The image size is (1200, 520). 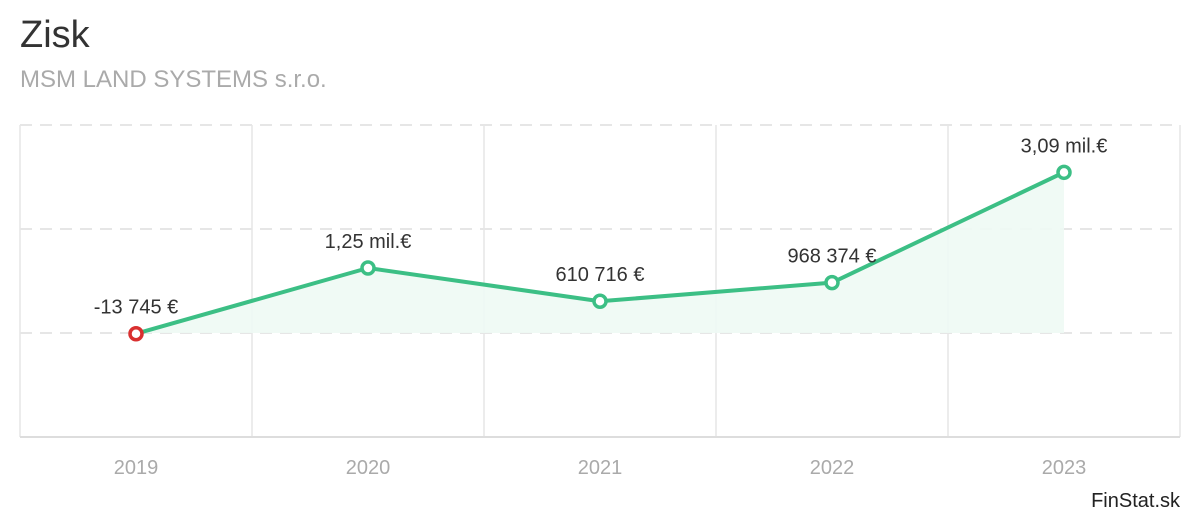 What do you see at coordinates (600, 275) in the screenshot?
I see `data-label: 610 716 €` at bounding box center [600, 275].